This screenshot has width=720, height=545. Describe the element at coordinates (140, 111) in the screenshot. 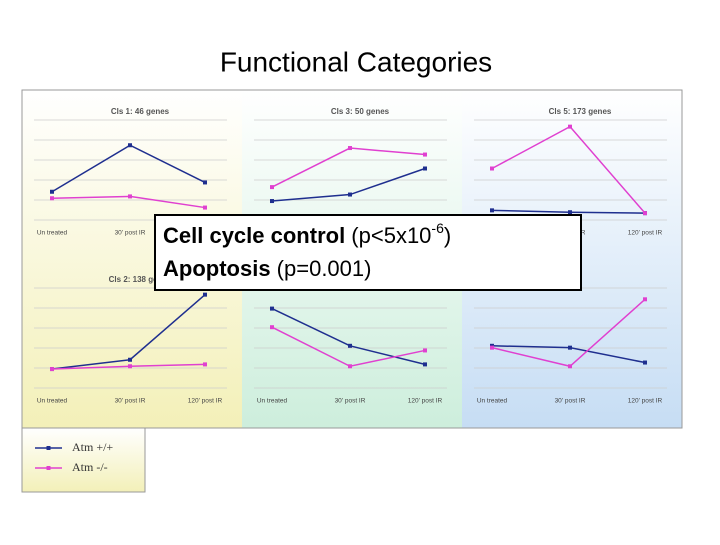

I see `chart-title: Cls 1: 46 genes` at that location.